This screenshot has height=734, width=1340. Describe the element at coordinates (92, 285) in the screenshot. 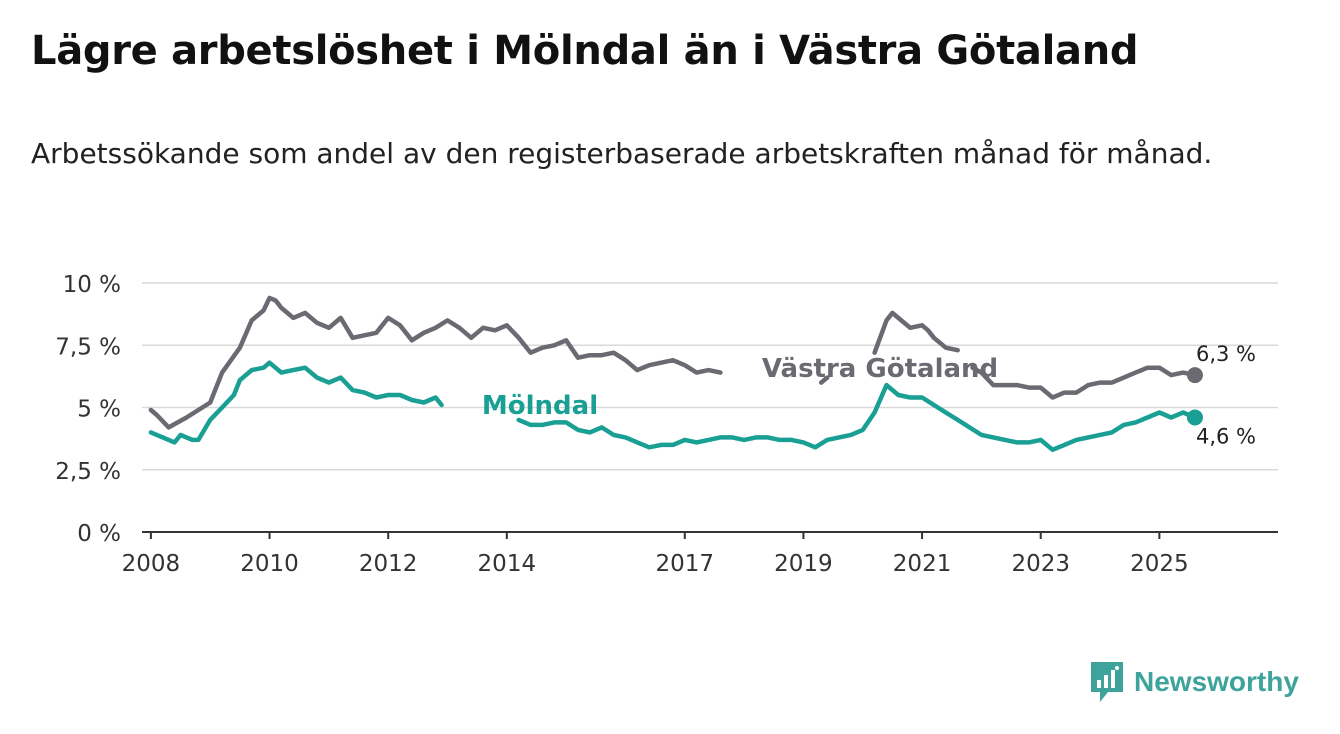

I see `y-tick-label: 10 %` at that location.